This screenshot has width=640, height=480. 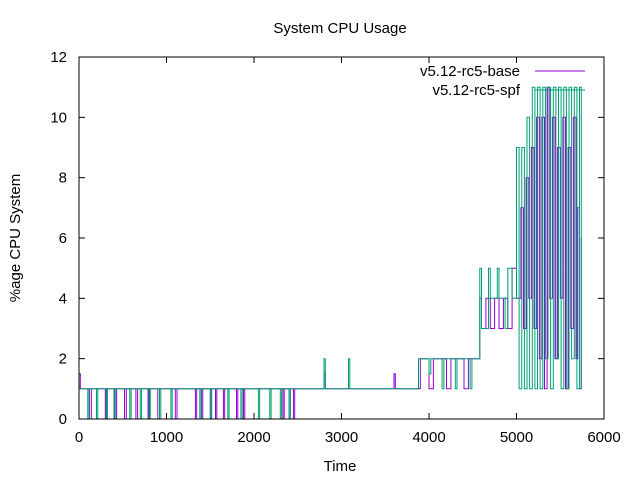 I want to click on x-tick-label: 3000, so click(x=341, y=437).